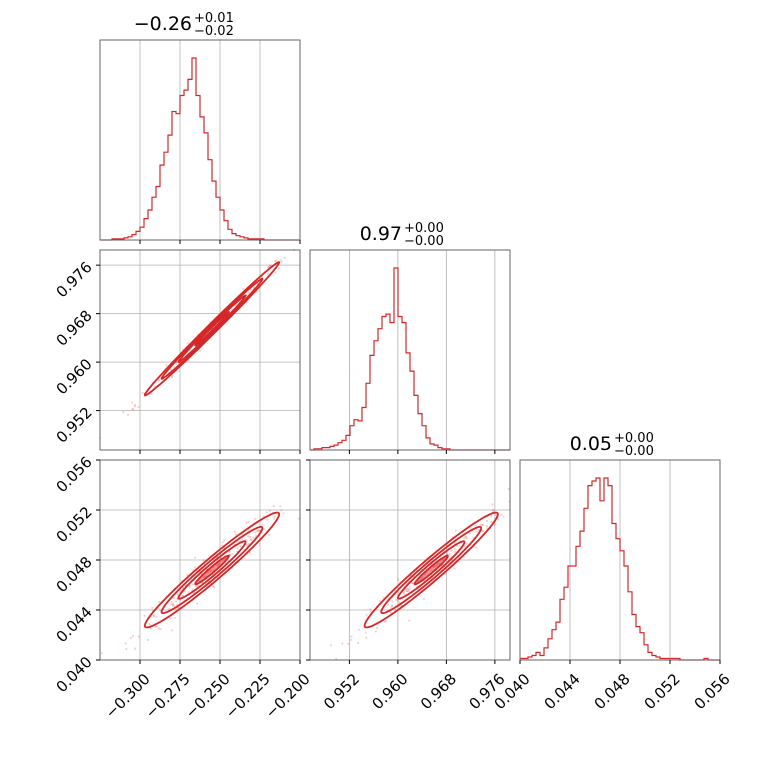 The image size is (760, 760). I want to click on x-tick-label: 0.044, so click(562, 691).